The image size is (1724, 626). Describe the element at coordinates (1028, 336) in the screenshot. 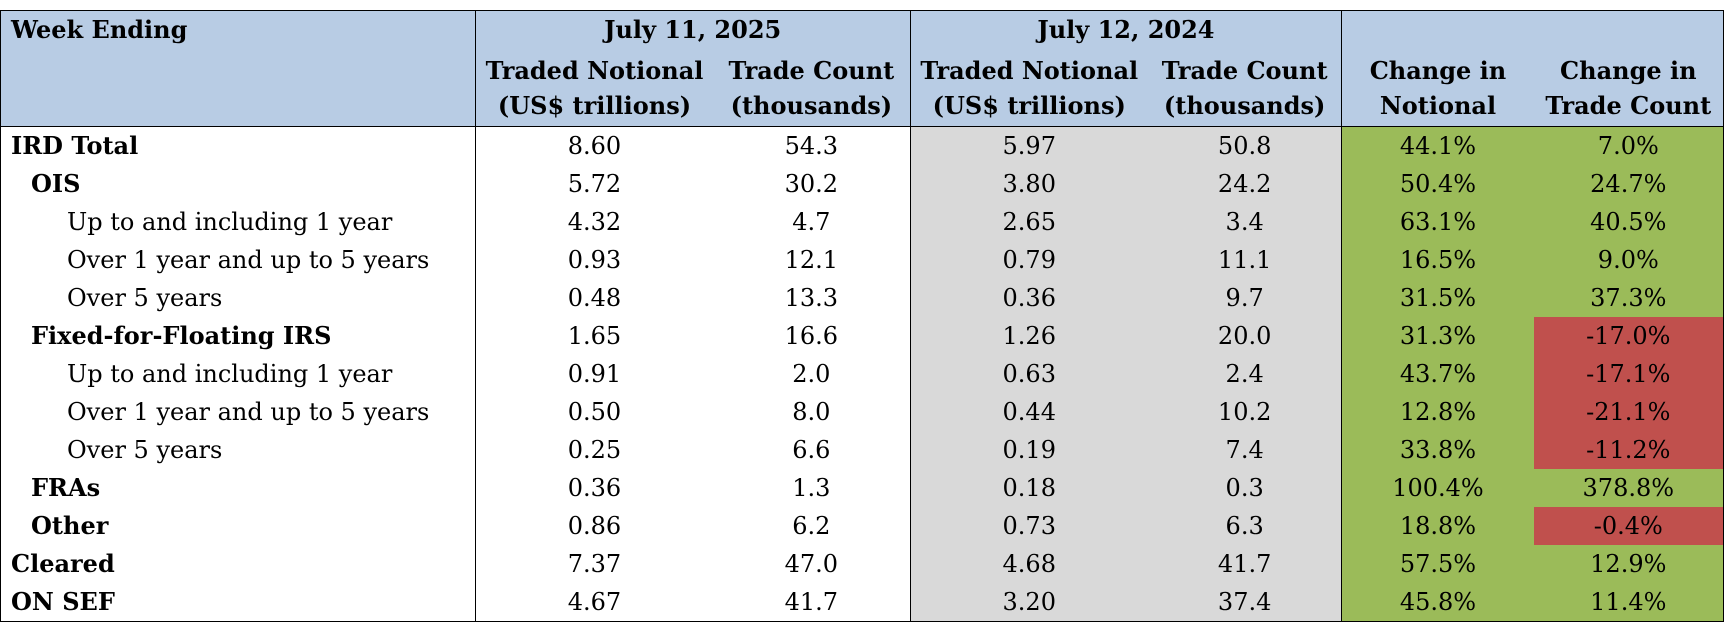

I see `notional-2024-cell: 1.26` at that location.